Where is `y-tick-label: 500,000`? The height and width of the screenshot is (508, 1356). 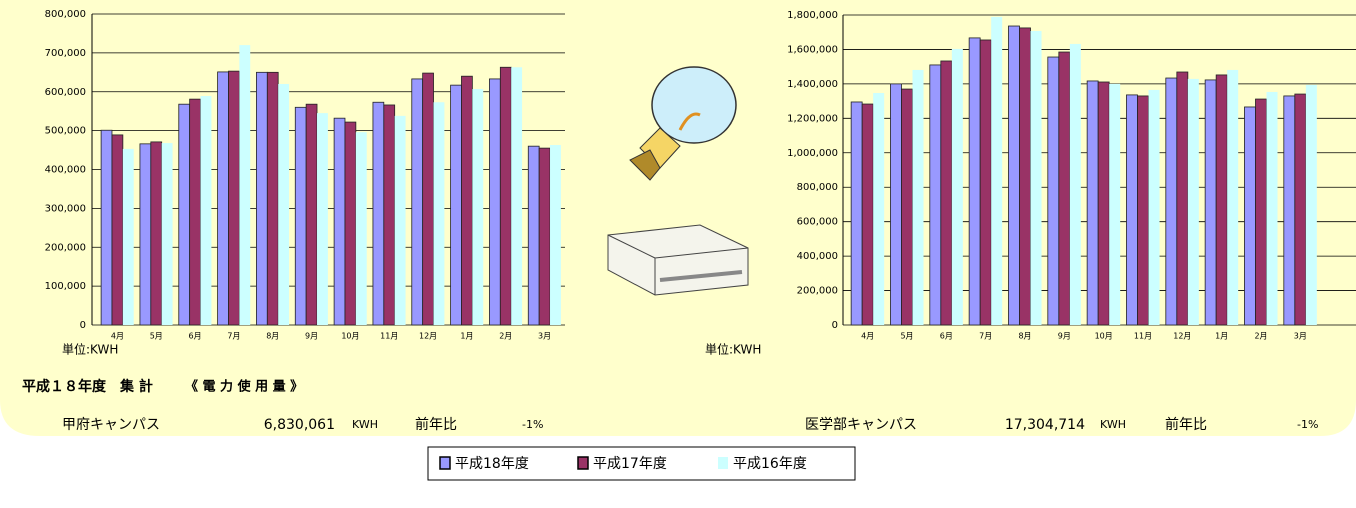 y-tick-label: 500,000 is located at coordinates (65, 131).